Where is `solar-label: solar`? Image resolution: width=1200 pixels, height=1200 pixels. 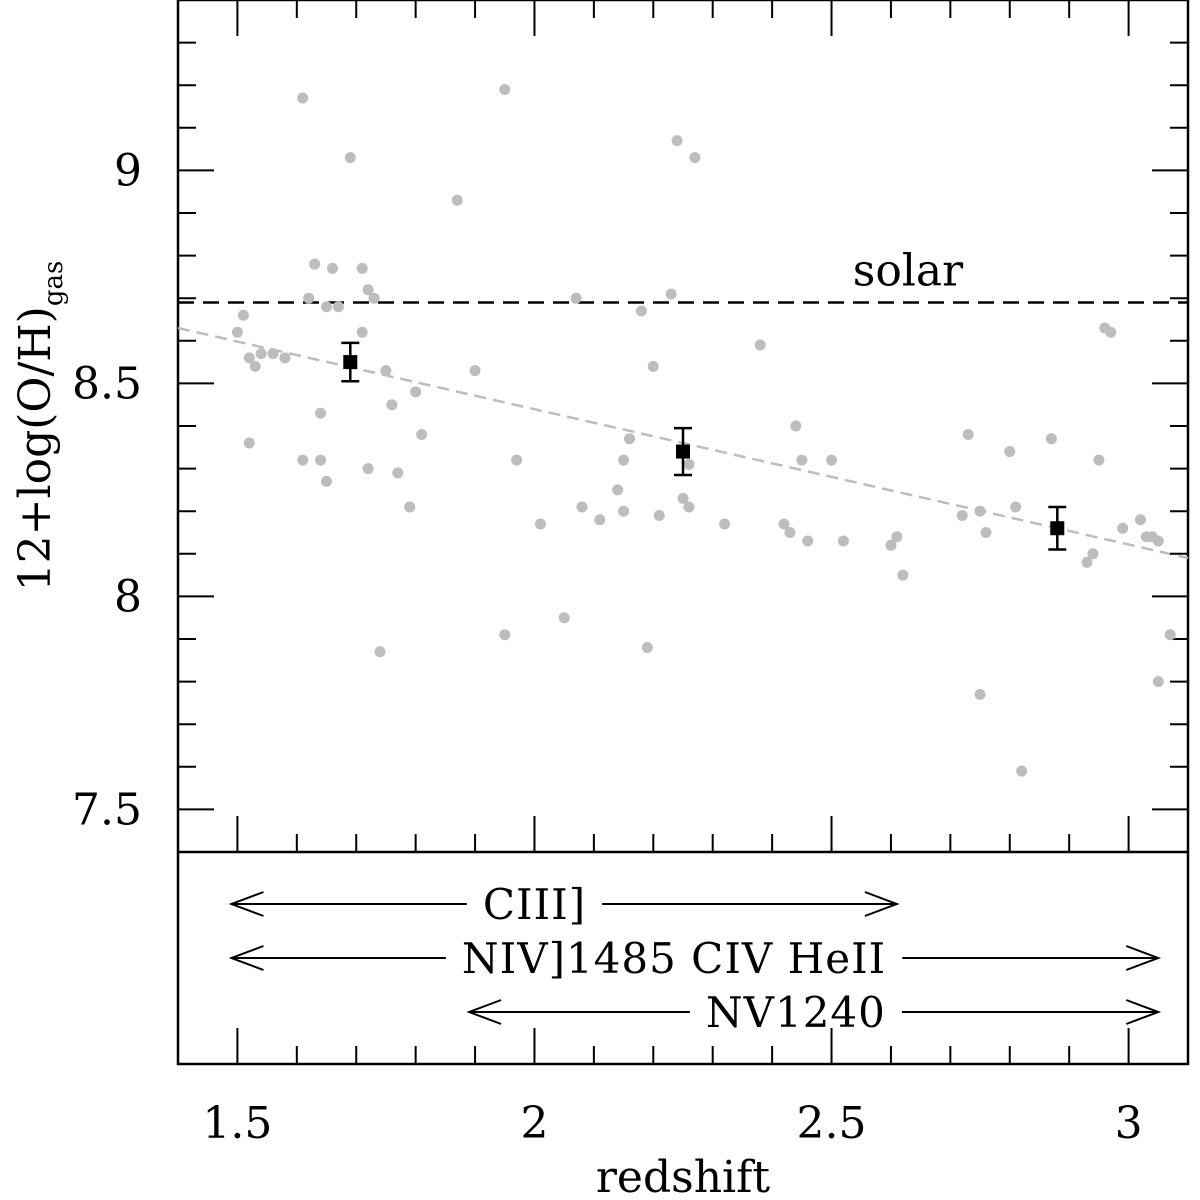
solar-label: solar is located at coordinates (908, 270).